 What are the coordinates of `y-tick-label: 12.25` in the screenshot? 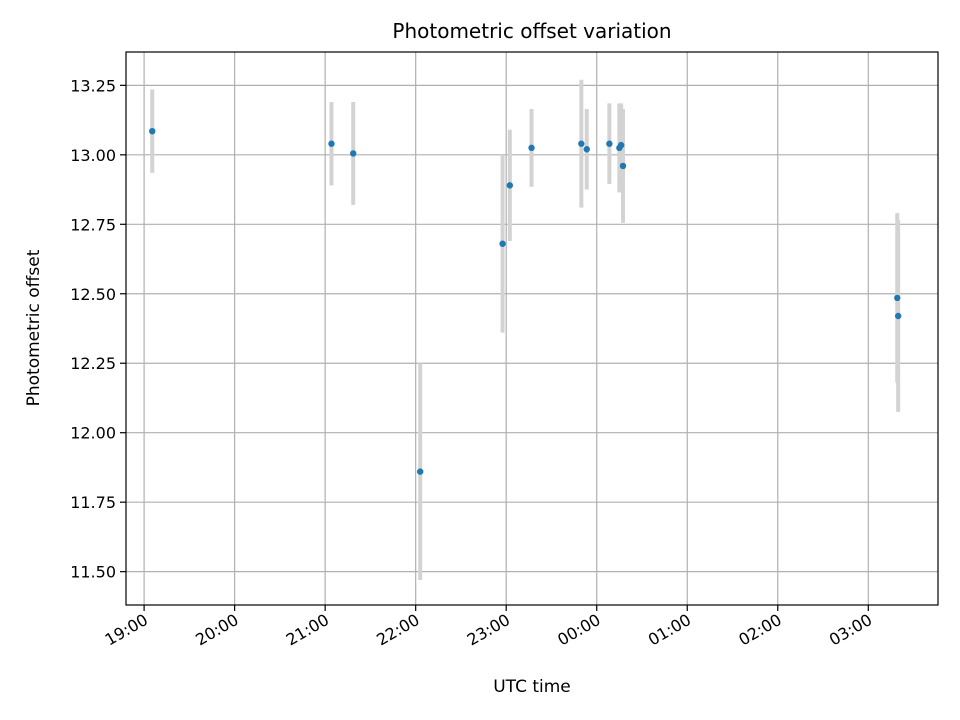 It's located at (93, 363).